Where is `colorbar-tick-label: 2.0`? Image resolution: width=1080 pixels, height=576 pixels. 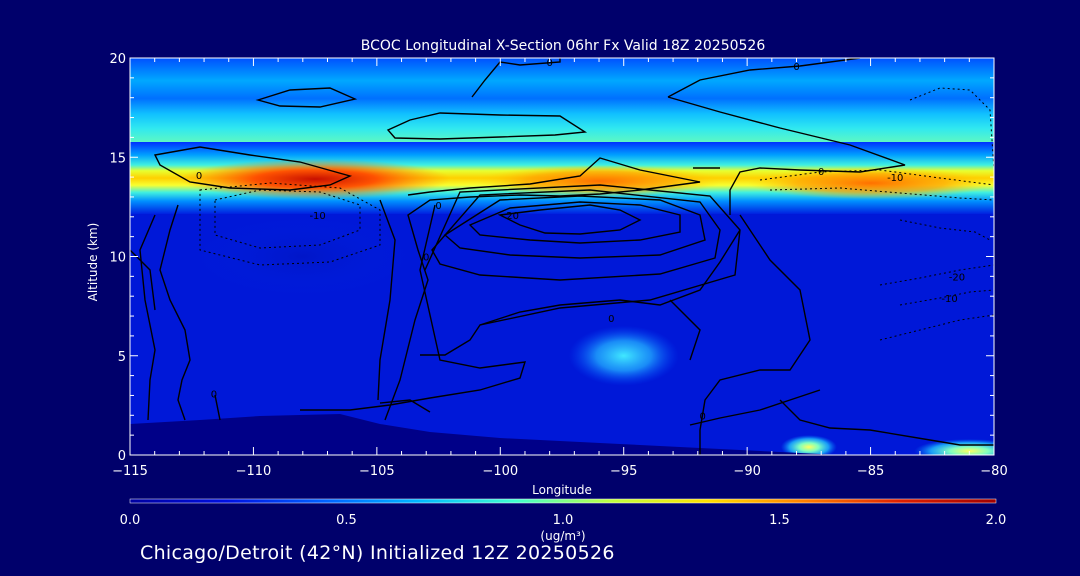
colorbar-tick-label: 2.0 is located at coordinates (996, 520).